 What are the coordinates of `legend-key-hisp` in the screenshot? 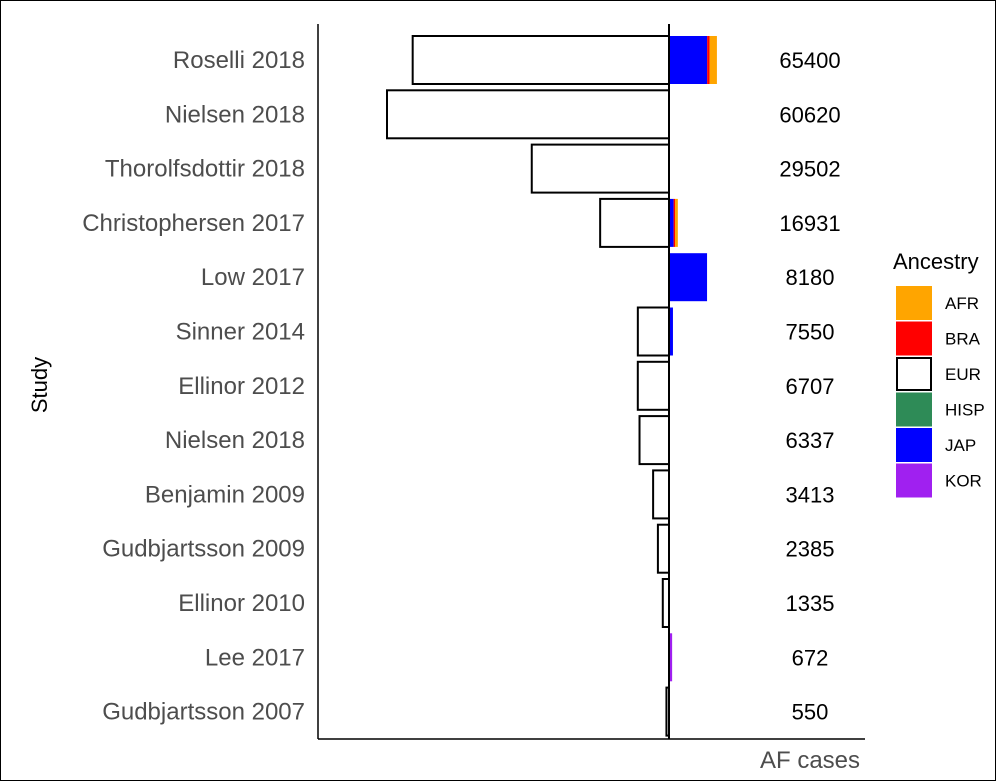 It's located at (914, 409).